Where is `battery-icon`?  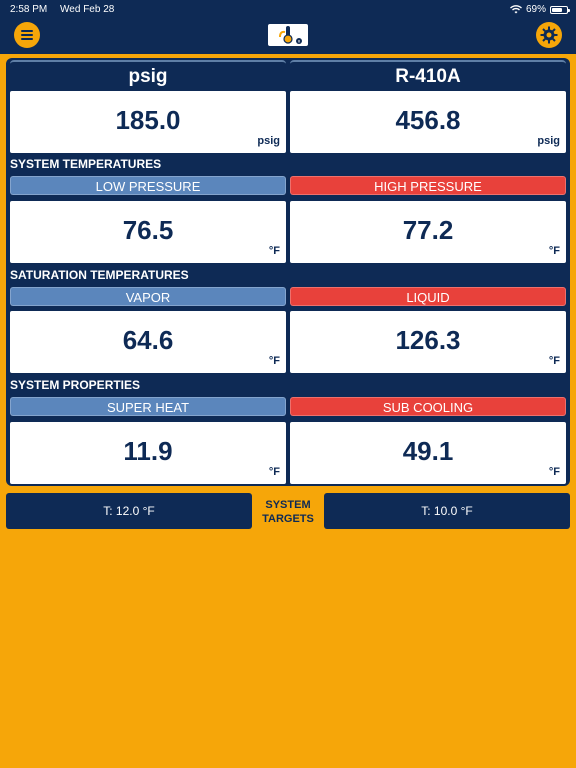 battery-icon is located at coordinates (560, 9).